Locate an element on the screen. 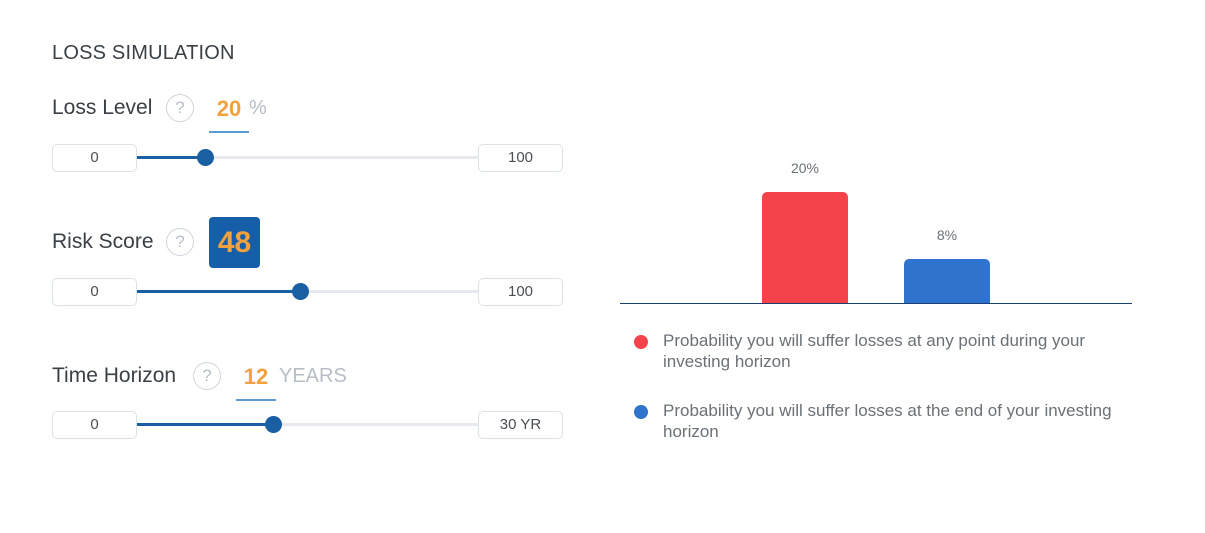 The width and height of the screenshot is (1205, 533). time-horizon-max: 30 YR is located at coordinates (520, 425).